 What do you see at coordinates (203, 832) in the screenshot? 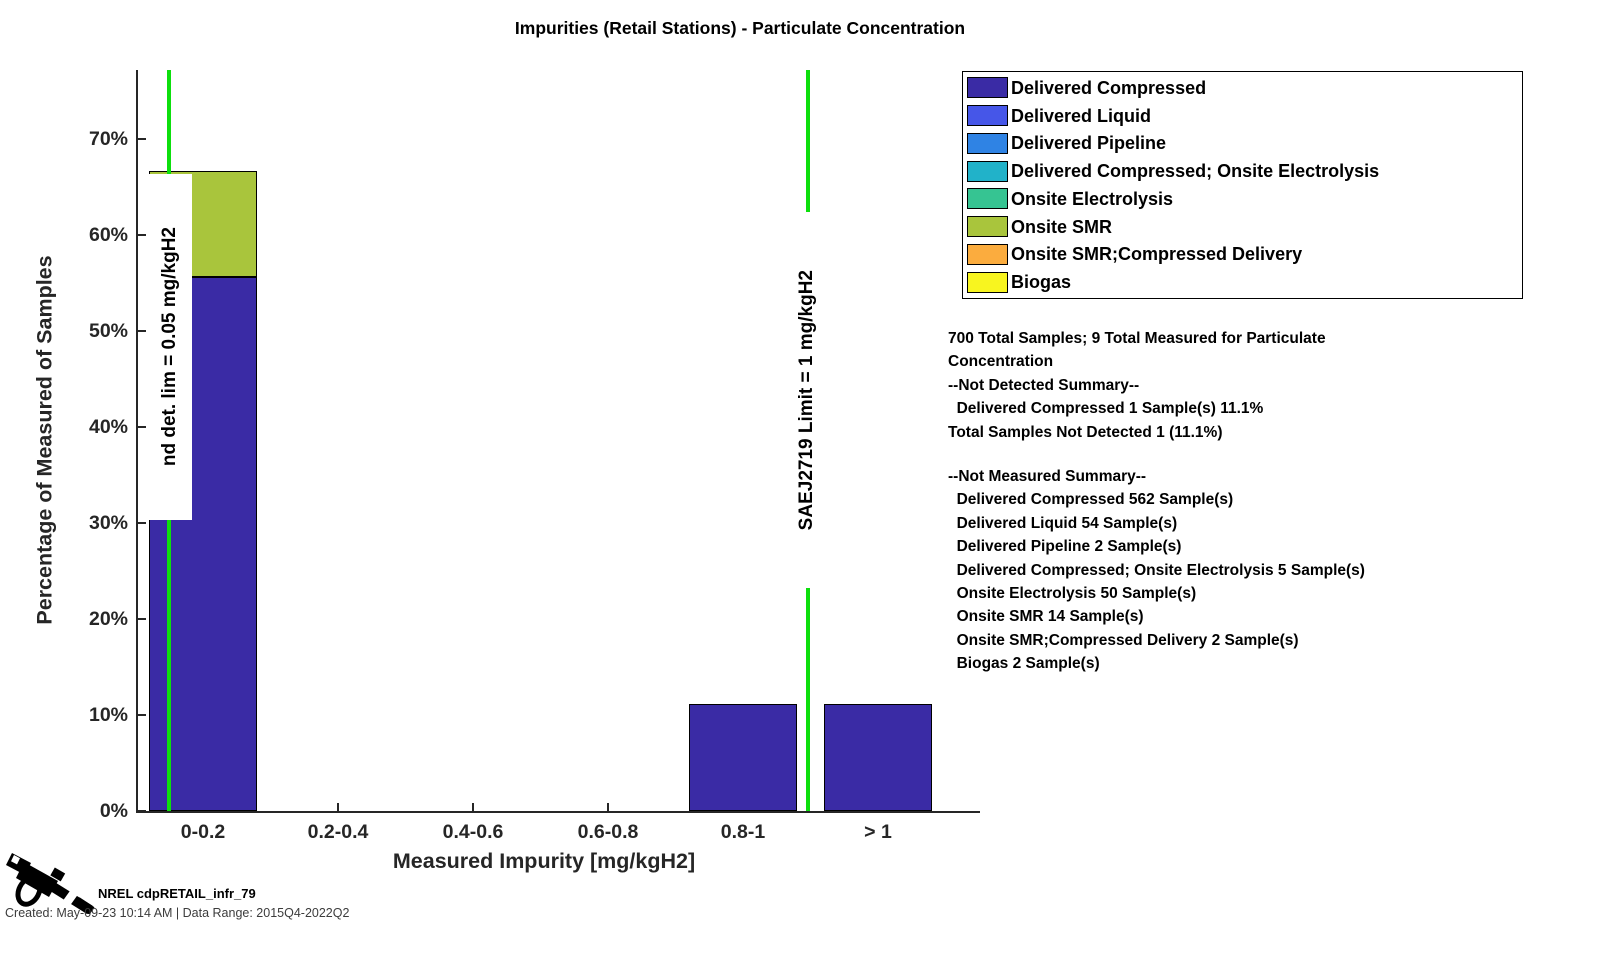
I see `x-tick-label: 0-0.2` at bounding box center [203, 832].